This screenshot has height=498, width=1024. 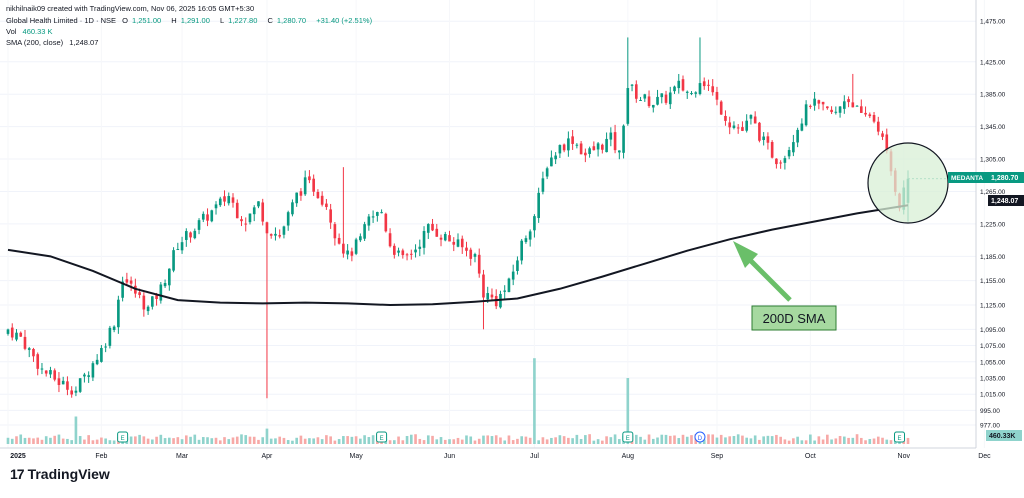 What do you see at coordinates (174, 20) in the screenshot?
I see `high-label: H` at bounding box center [174, 20].